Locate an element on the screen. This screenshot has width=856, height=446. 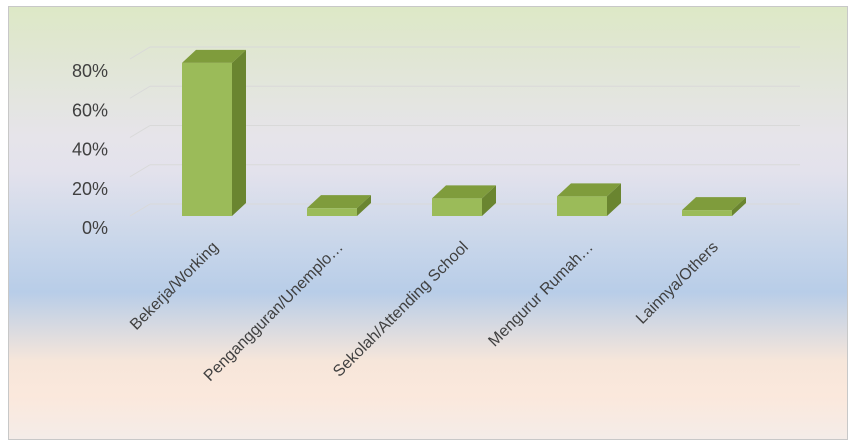
x-tick-label: Bekerja/Working is located at coordinates (174, 286).